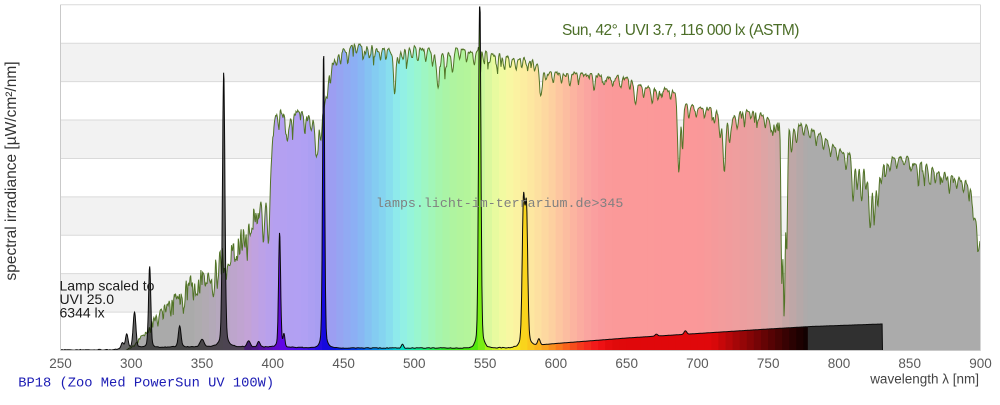 Image resolution: width=1000 pixels, height=405 pixels. Describe the element at coordinates (343, 363) in the screenshot. I see `svg-text: 450` at that location.